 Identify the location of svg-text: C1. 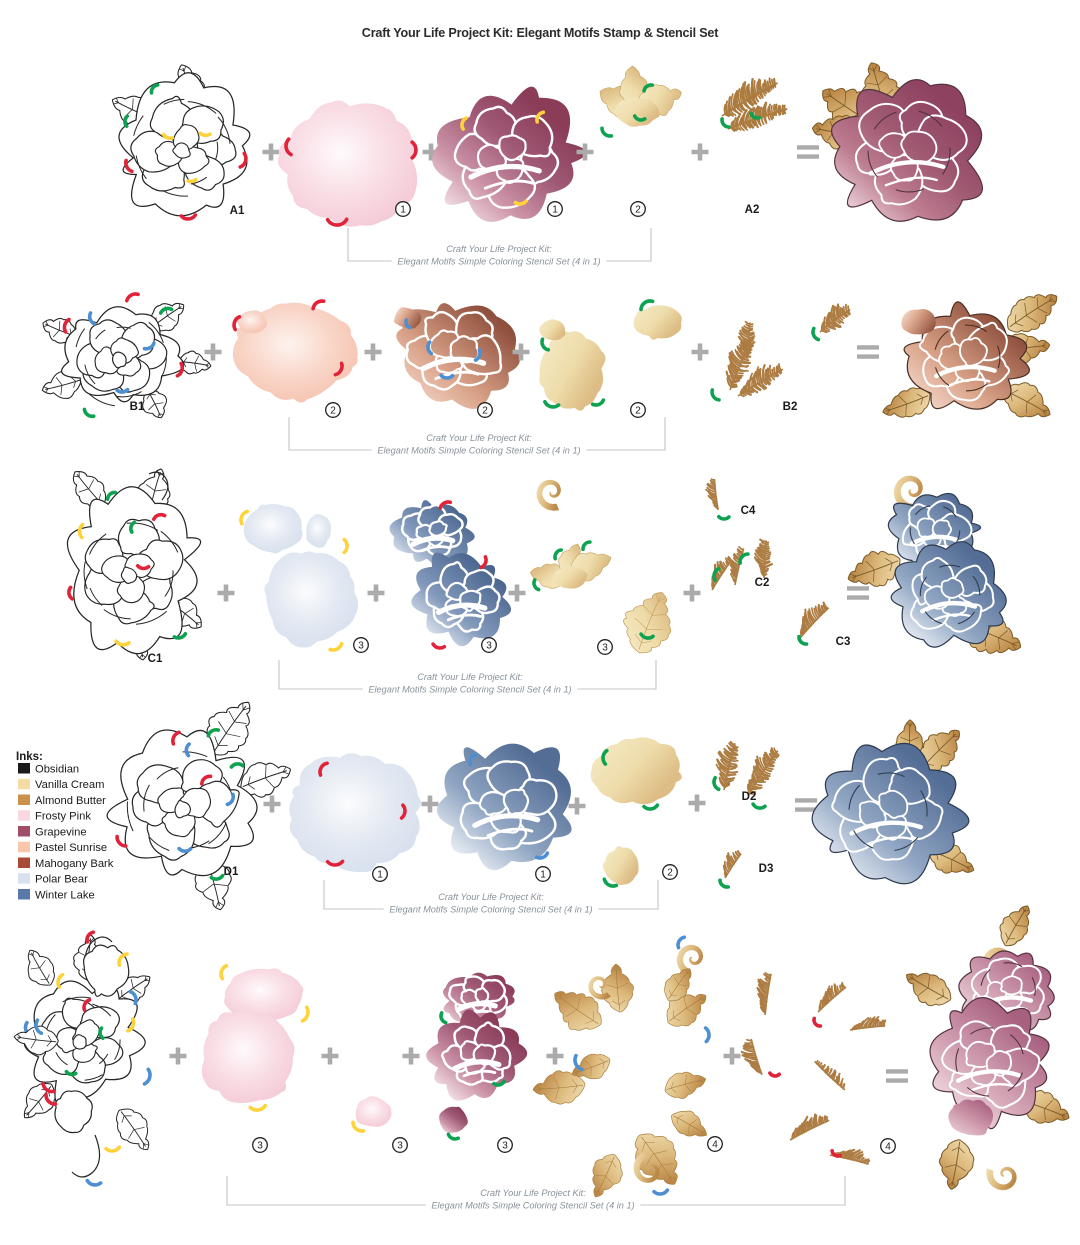
(155, 659).